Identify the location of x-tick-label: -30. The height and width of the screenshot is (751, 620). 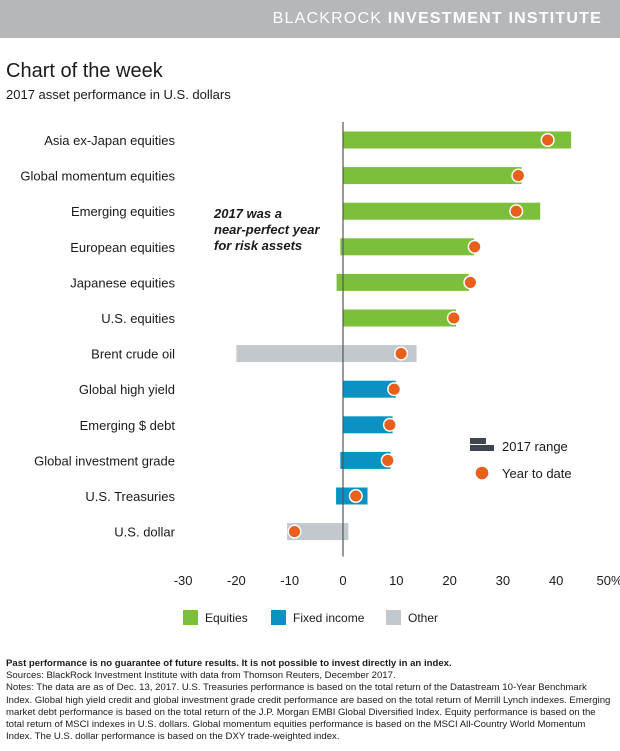
(183, 580).